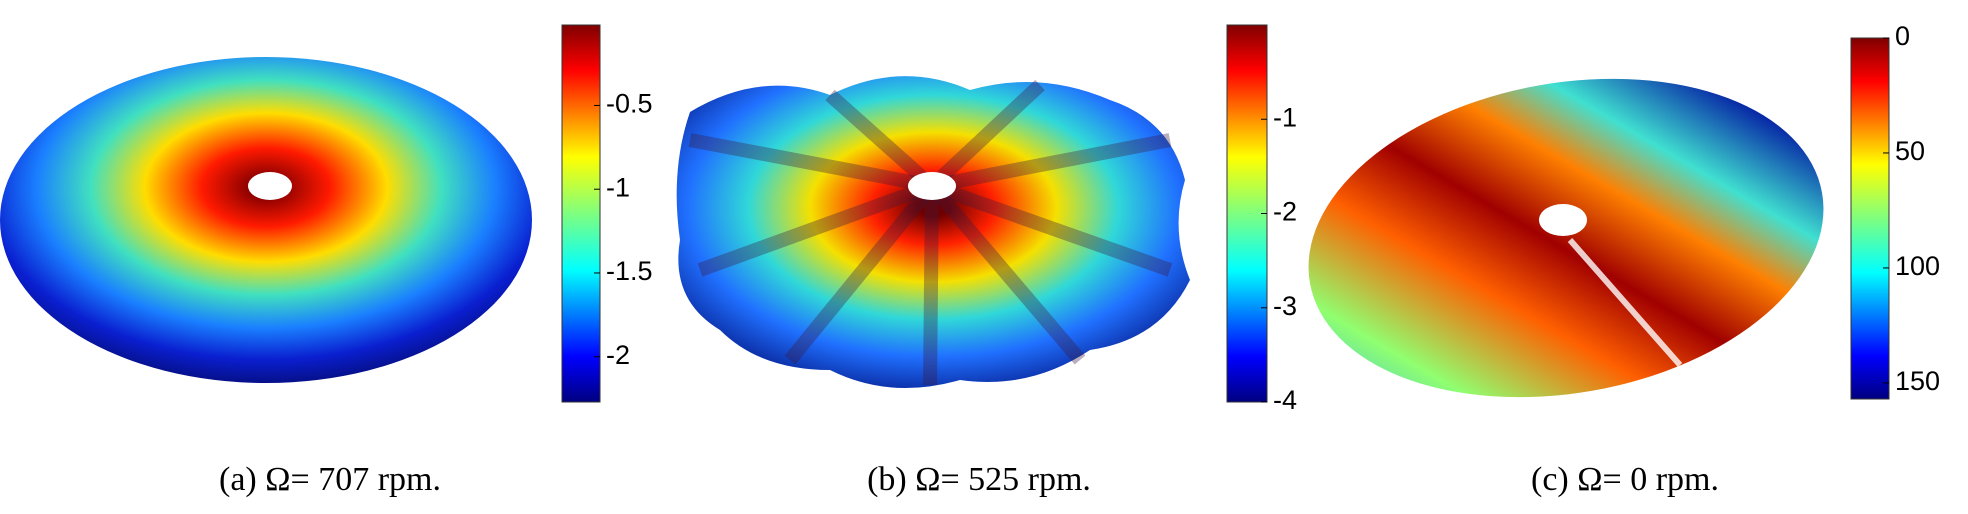 This screenshot has width=1968, height=514. I want to click on colorbar-tick-label: 0, so click(1902, 36).